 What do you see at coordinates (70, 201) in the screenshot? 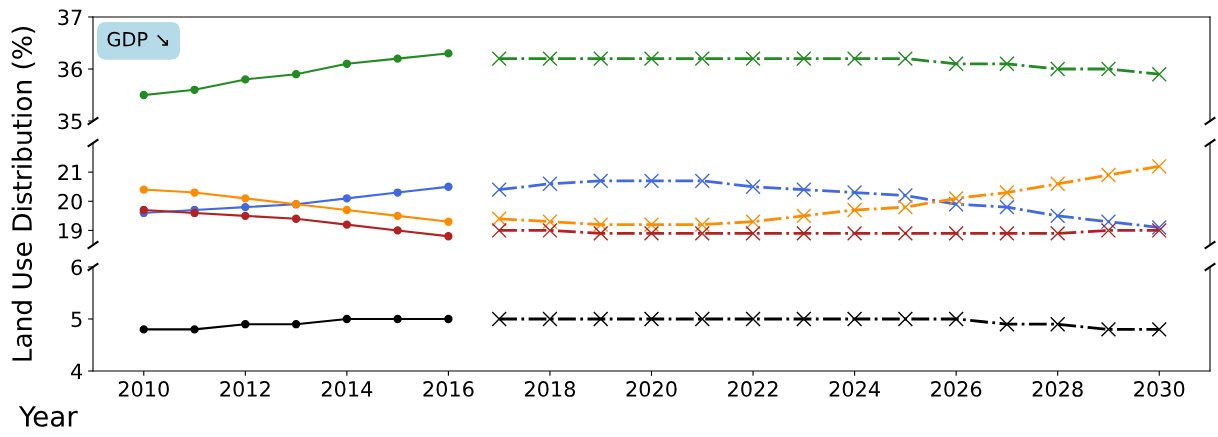
I see `y-tick-label: 20` at bounding box center [70, 201].